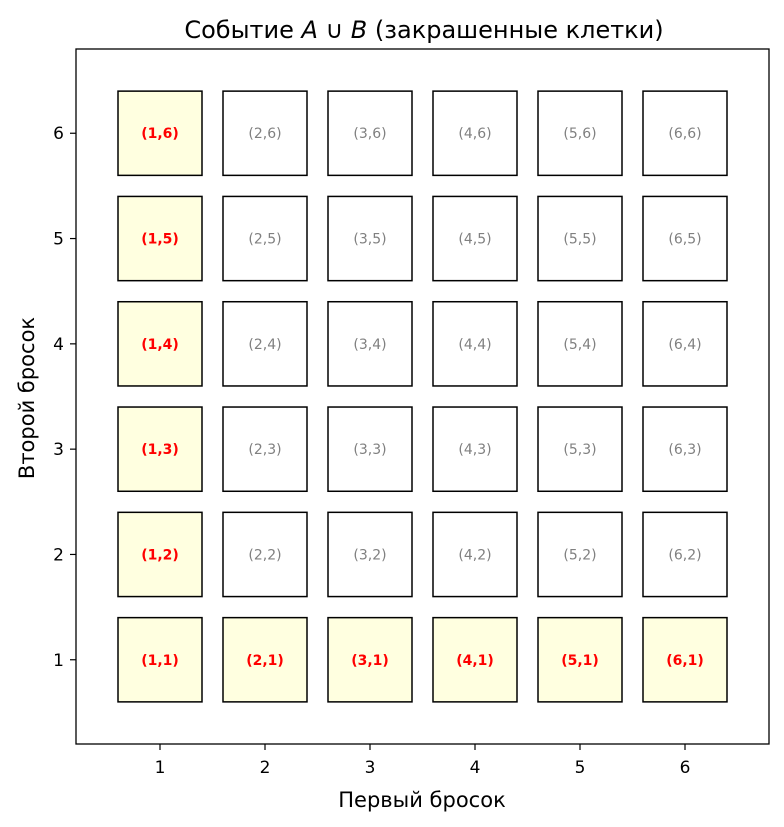 This screenshot has width=784, height=827. I want to click on cell-label: (3,2), so click(369, 555).